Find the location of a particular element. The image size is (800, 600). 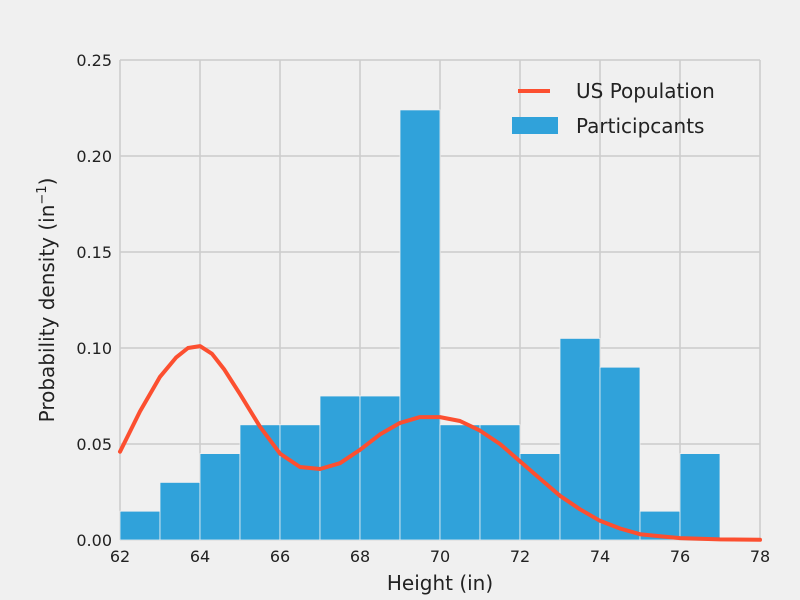

x-tick-label: 78 is located at coordinates (760, 556).